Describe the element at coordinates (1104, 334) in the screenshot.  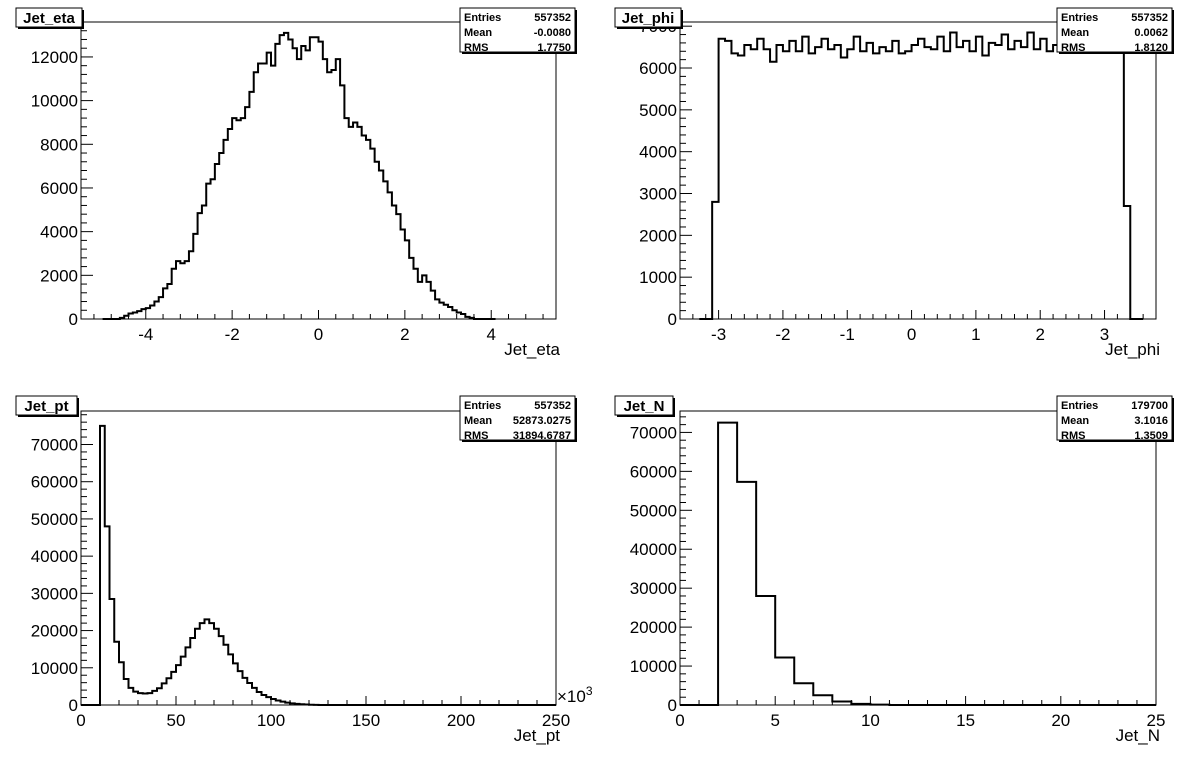
I see `x-tick-label: 3` at that location.